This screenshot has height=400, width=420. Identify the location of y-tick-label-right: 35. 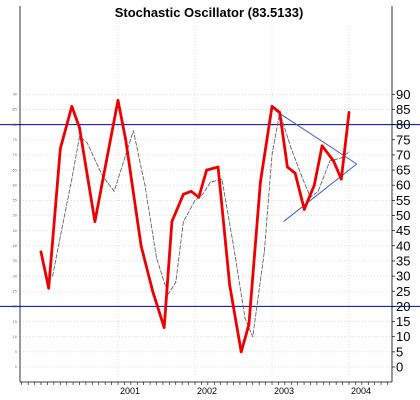
(403, 260).